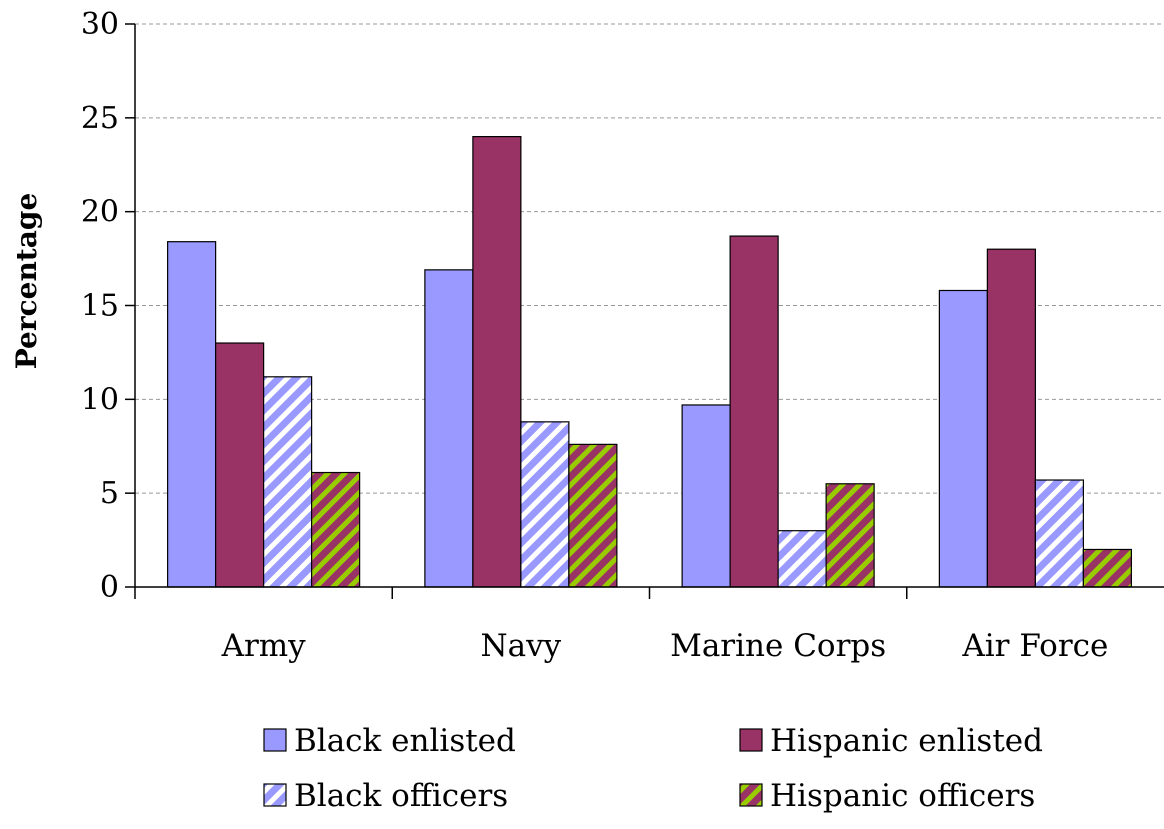 This screenshot has width=1164, height=829. What do you see at coordinates (109, 587) in the screenshot?
I see `y-tick-label: 0` at bounding box center [109, 587].